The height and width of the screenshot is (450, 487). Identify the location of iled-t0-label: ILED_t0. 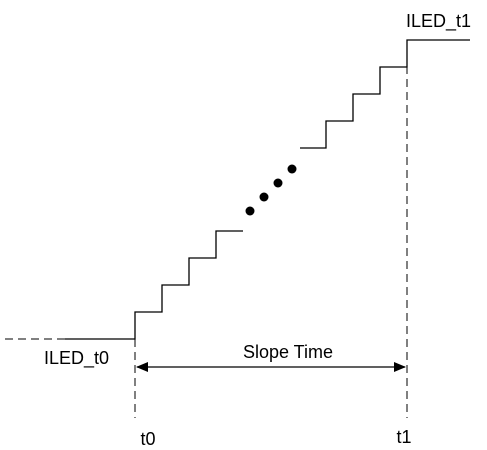
(76, 358).